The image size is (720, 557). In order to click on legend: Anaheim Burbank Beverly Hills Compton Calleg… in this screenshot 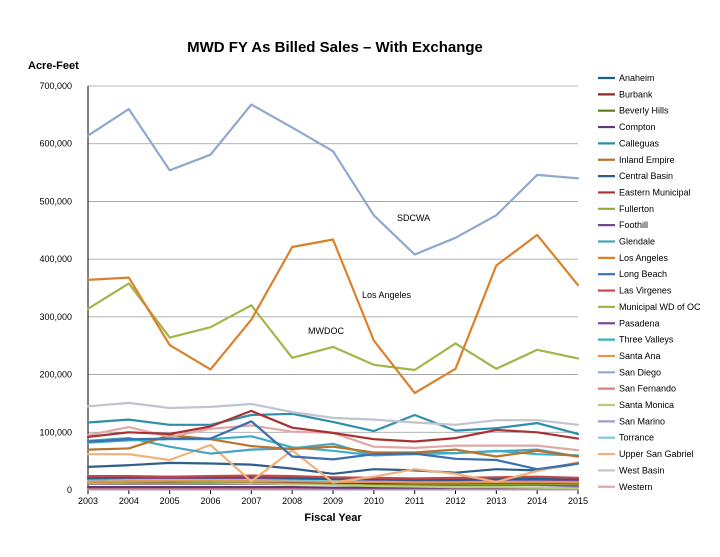, I will do `click(649, 282)`.